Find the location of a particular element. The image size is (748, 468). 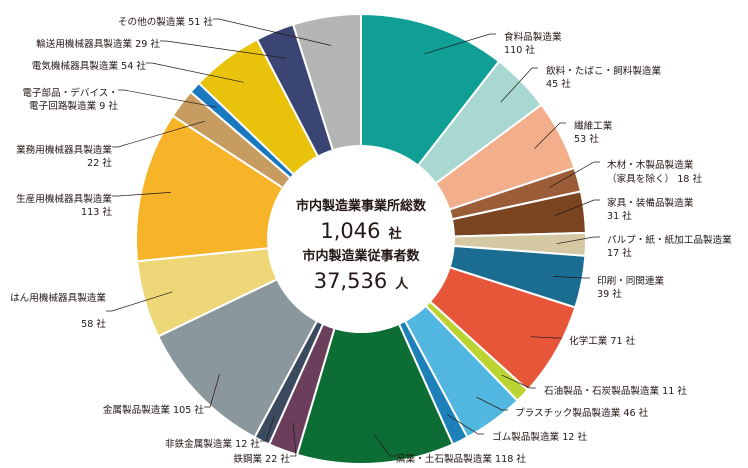

slice-label: 化学工業 71 社 is located at coordinates (602, 341).